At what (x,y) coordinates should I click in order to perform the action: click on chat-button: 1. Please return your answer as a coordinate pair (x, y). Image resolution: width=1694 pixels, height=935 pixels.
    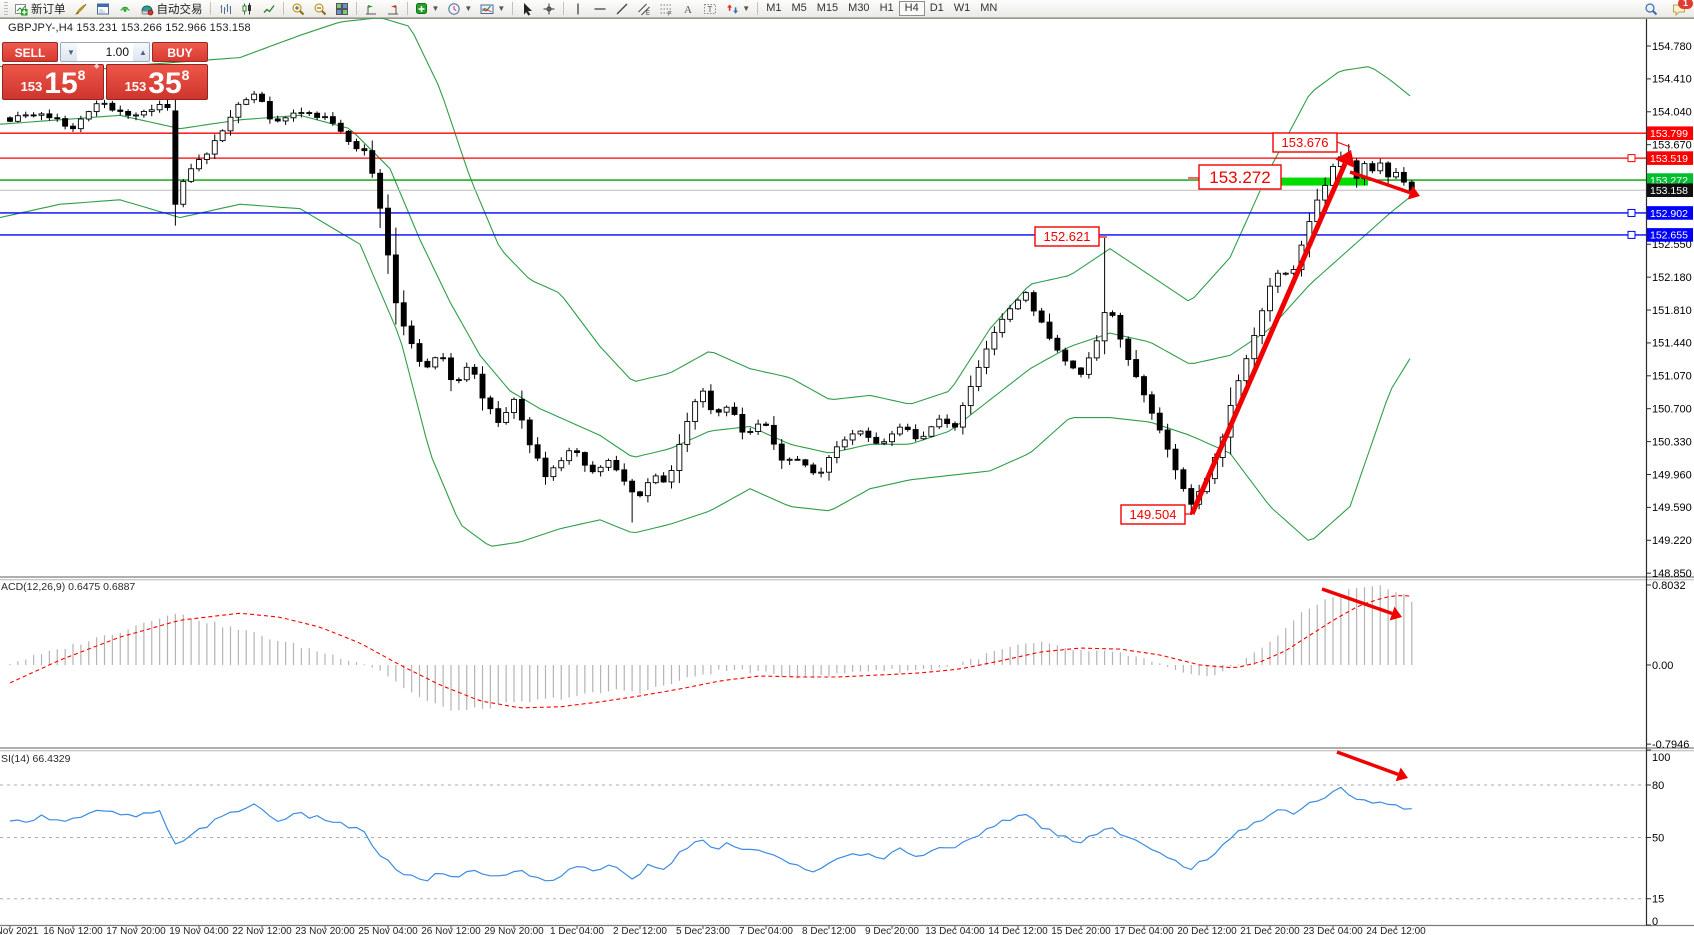
    Looking at the image, I should click on (1682, 8).